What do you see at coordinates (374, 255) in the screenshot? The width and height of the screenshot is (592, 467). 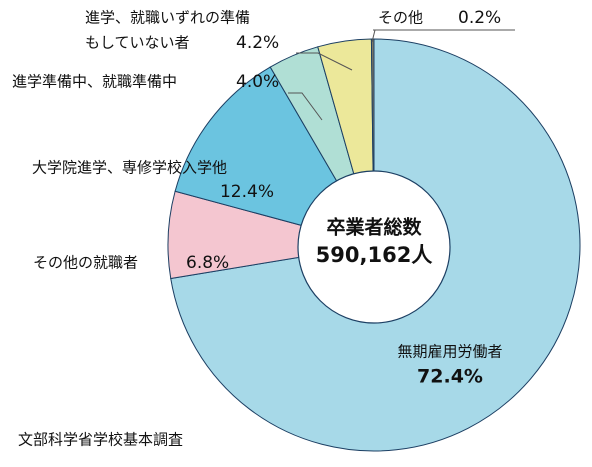 I see `center-value: 590,162人` at bounding box center [374, 255].